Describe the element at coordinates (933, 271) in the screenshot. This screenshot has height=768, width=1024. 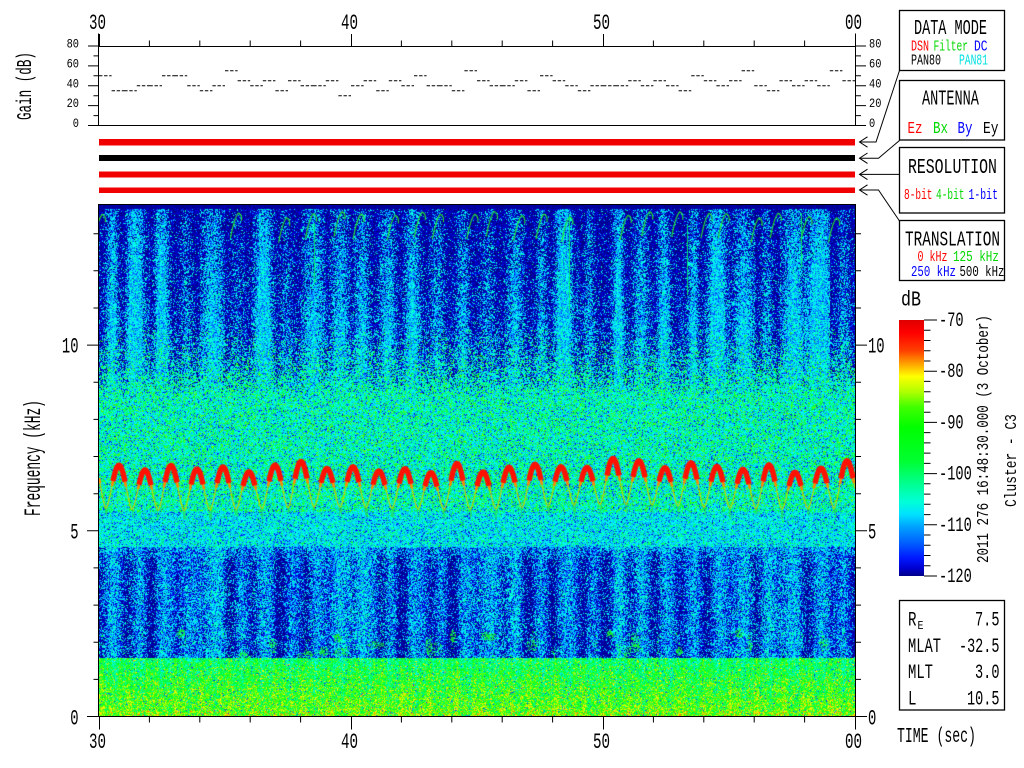
I see `svg-text: 250 kHz` at that location.